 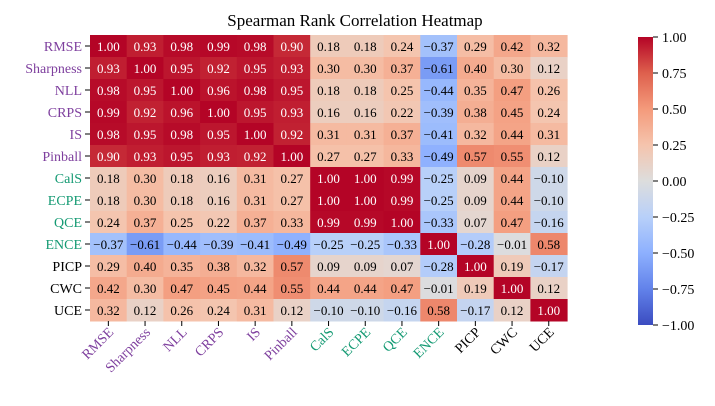 What do you see at coordinates (674, 146) in the screenshot?
I see `colorbar-tick-label: 0.25` at bounding box center [674, 146].